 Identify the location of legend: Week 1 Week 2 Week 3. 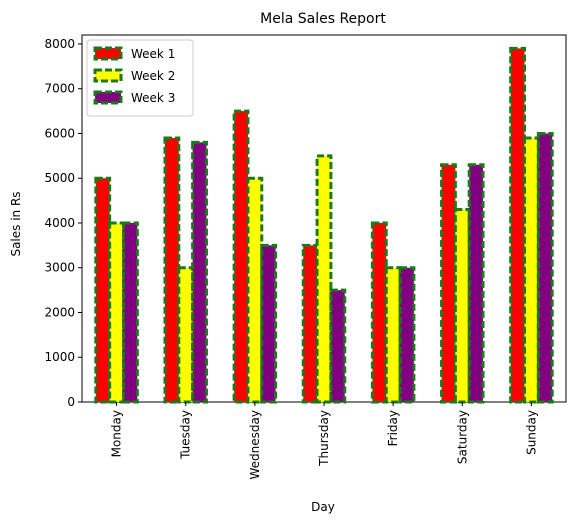
(140, 78).